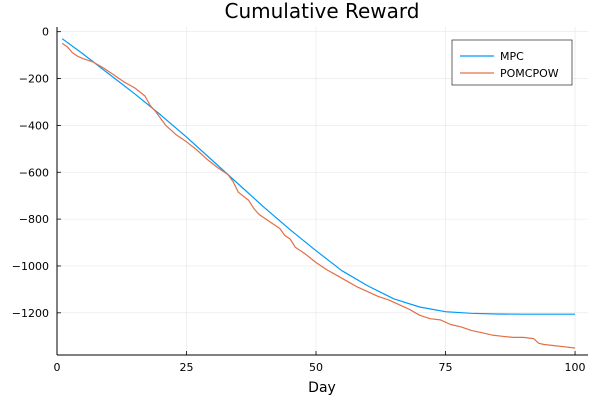 This screenshot has width=600, height=400. I want to click on x-tick-label: 0, so click(57, 367).